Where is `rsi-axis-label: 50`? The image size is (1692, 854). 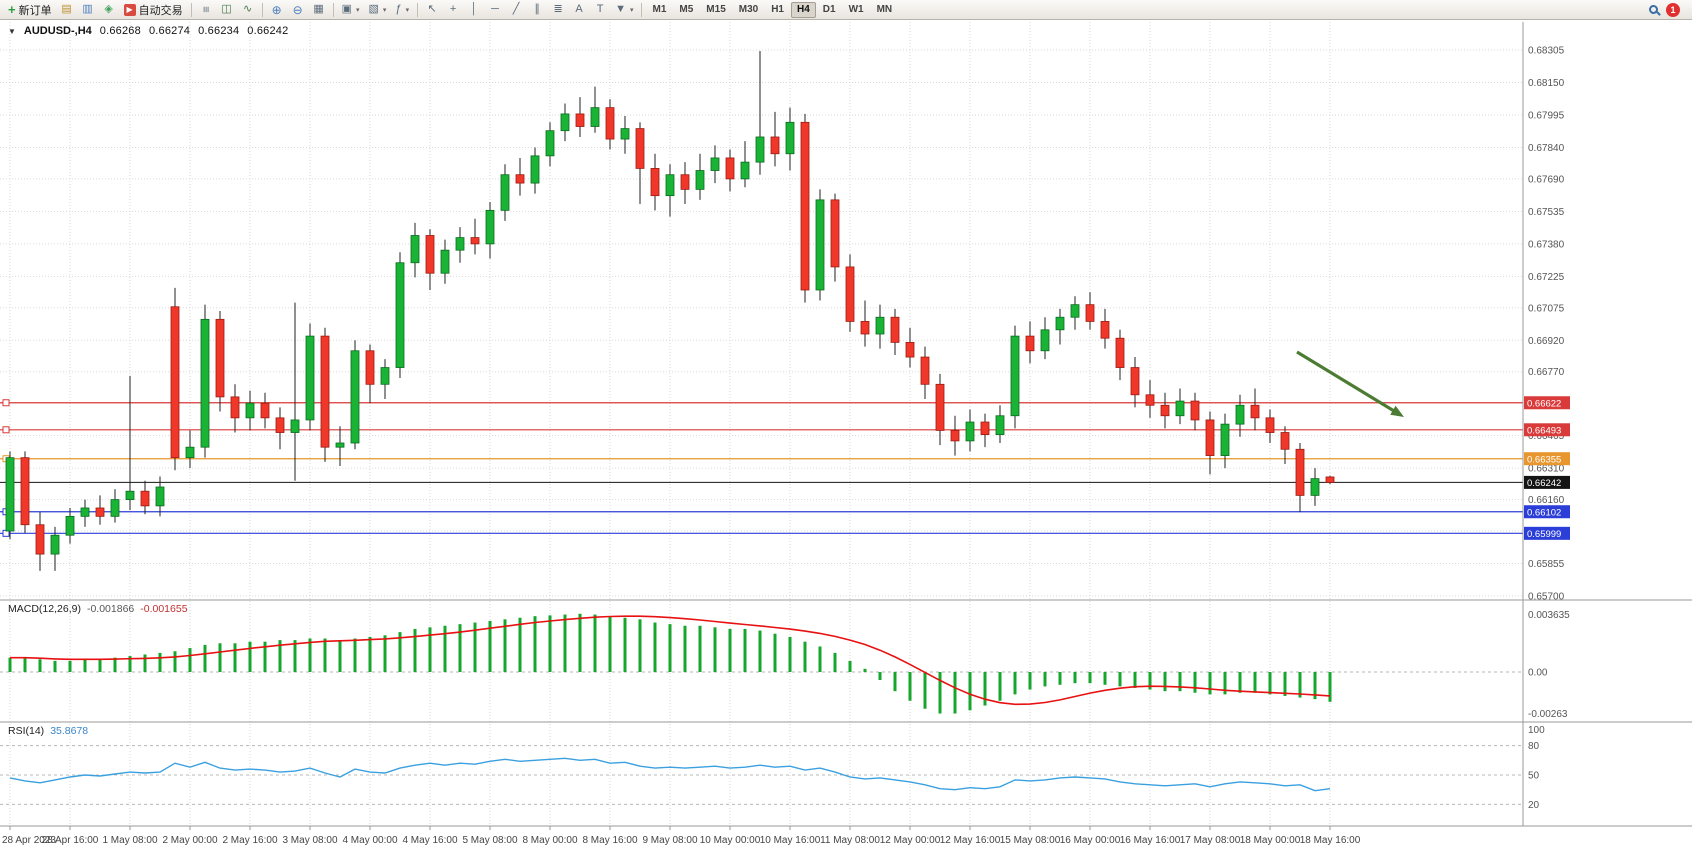 rsi-axis-label: 50 is located at coordinates (1534, 776).